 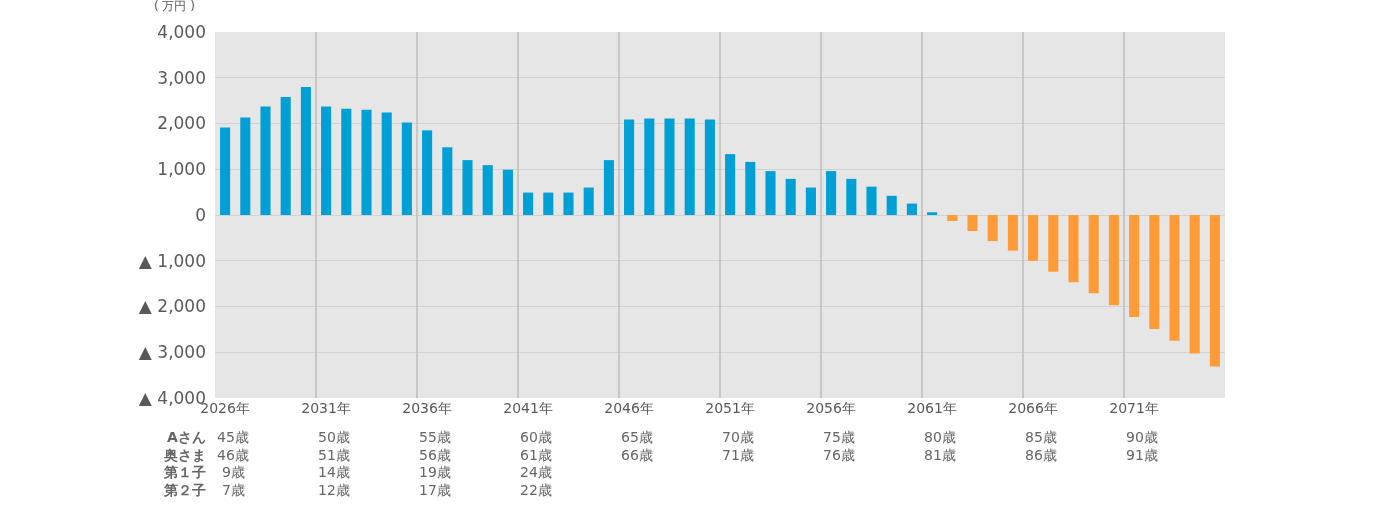 What do you see at coordinates (172, 306) in the screenshot?
I see `y-tick-label: ▲ 2,000` at bounding box center [172, 306].